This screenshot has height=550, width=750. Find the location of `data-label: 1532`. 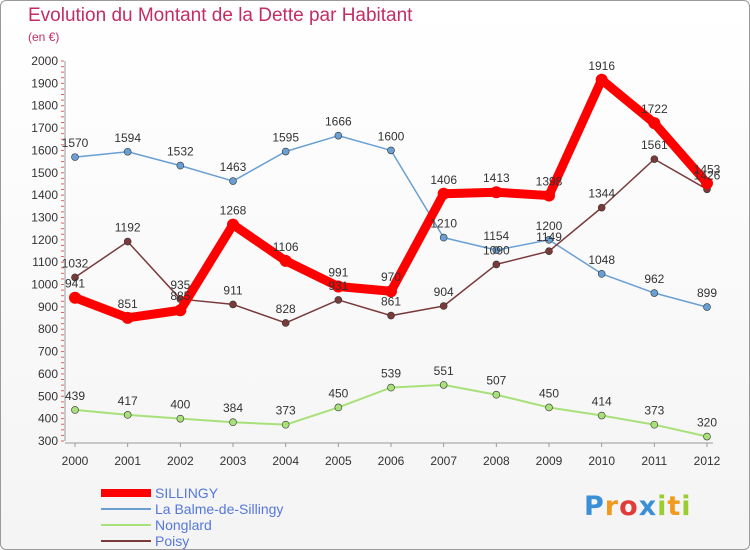

data-label: 1532 is located at coordinates (180, 152).